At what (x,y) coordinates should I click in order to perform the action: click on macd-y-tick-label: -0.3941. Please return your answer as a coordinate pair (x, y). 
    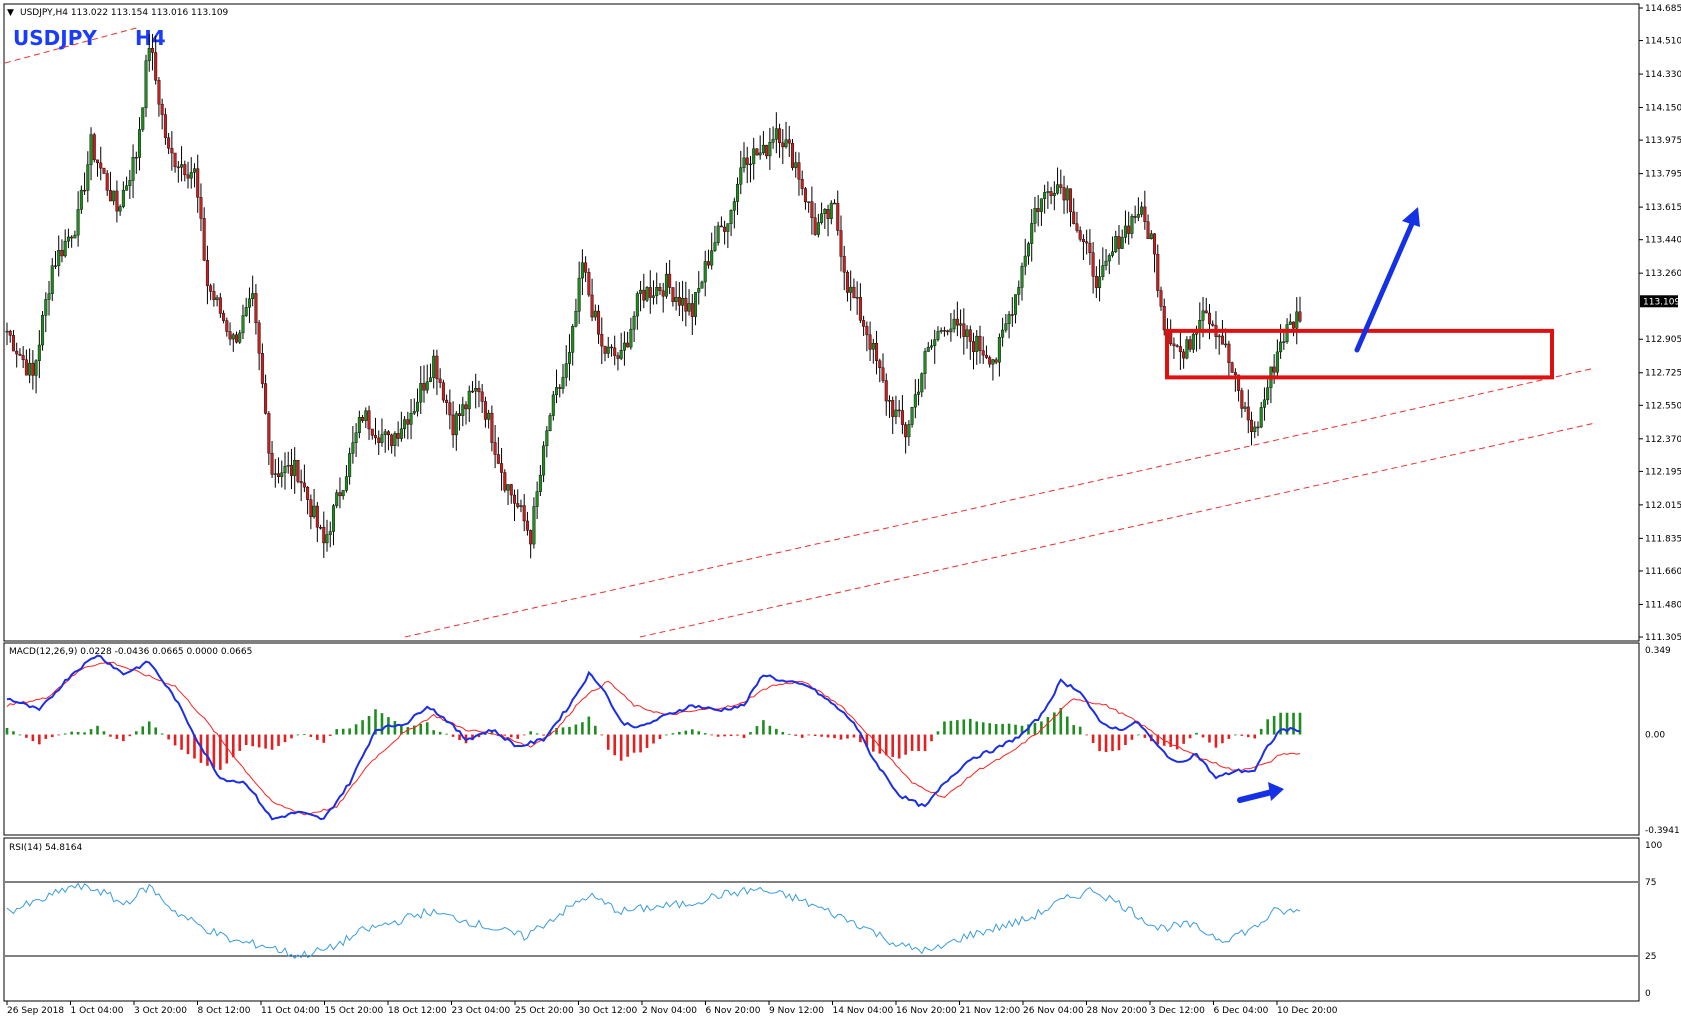
    Looking at the image, I should click on (1662, 831).